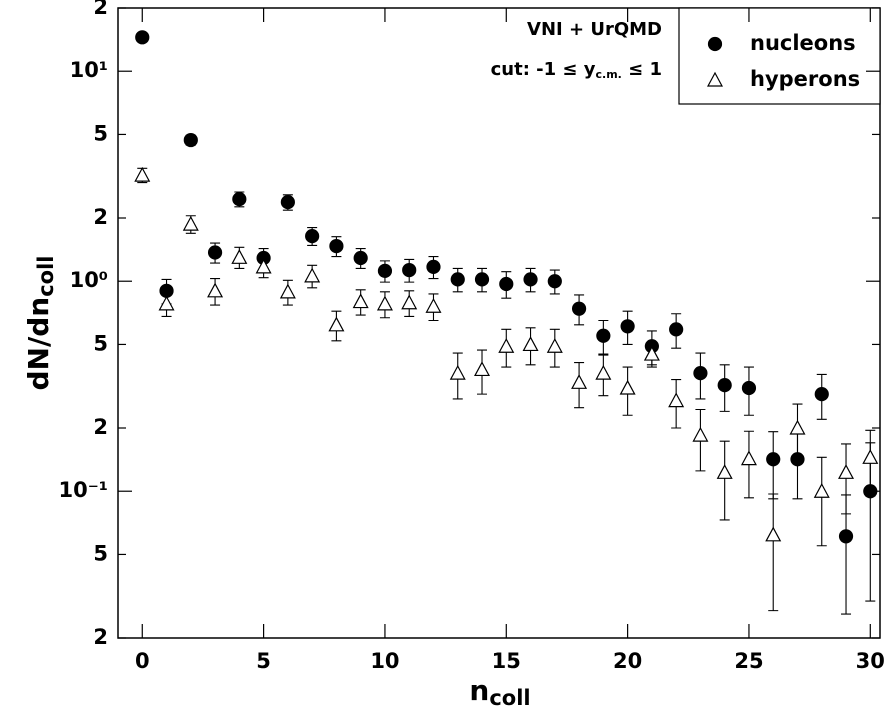  Describe the element at coordinates (509, 698) in the screenshot. I see `x-label-sub: coll` at that location.